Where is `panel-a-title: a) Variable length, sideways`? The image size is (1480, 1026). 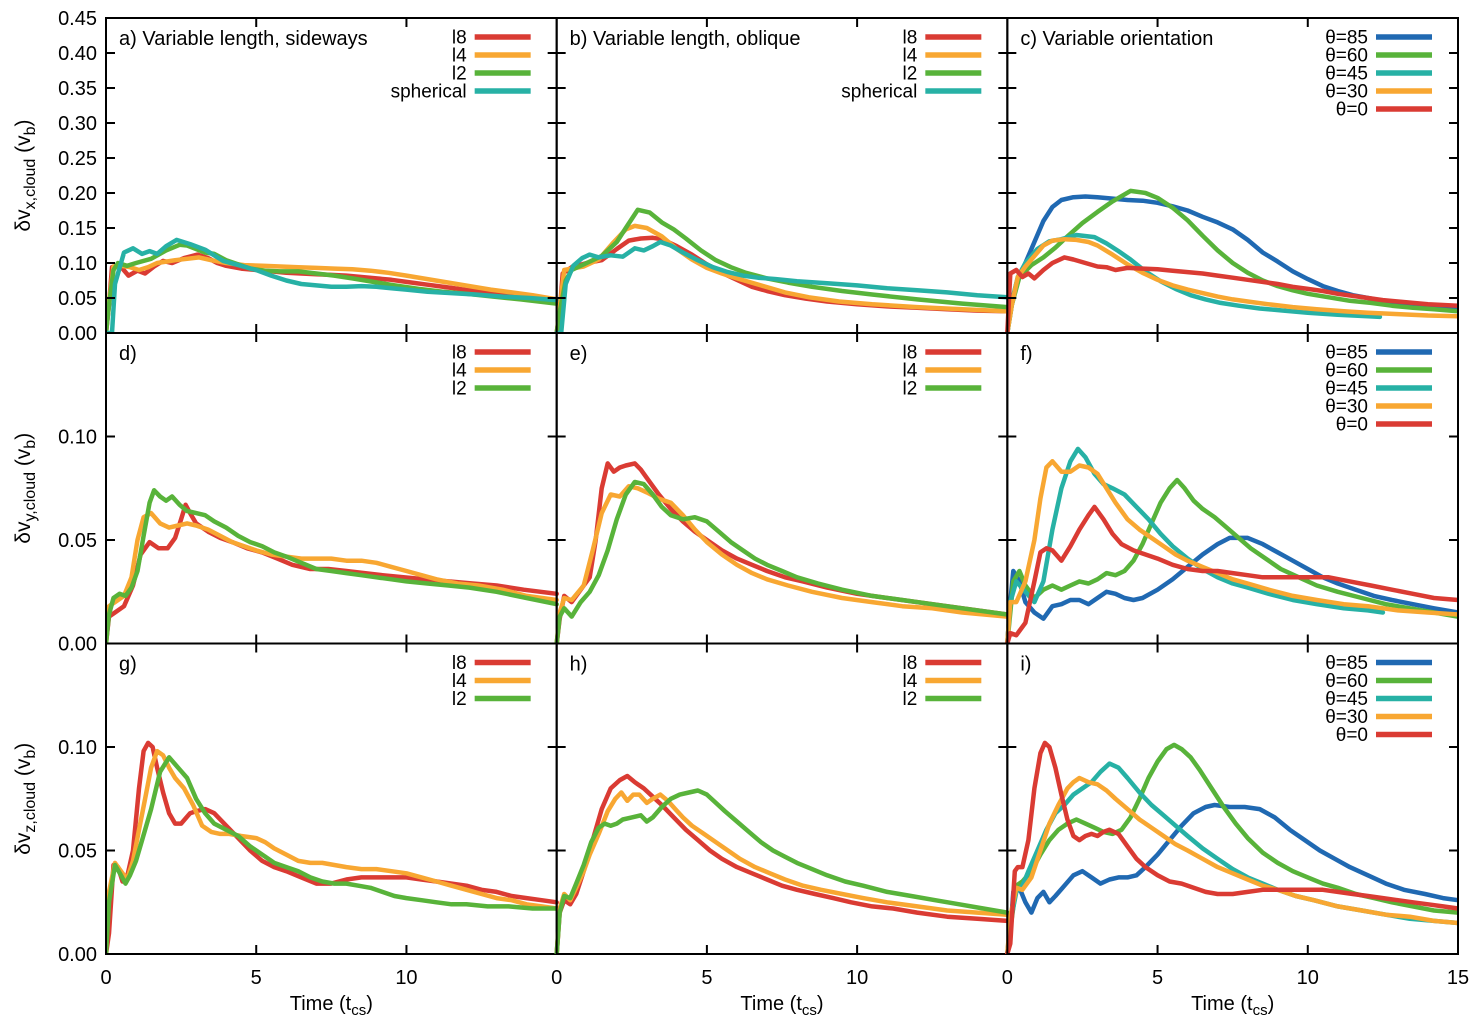 panel-a-title: a) Variable length, sideways is located at coordinates (243, 39).